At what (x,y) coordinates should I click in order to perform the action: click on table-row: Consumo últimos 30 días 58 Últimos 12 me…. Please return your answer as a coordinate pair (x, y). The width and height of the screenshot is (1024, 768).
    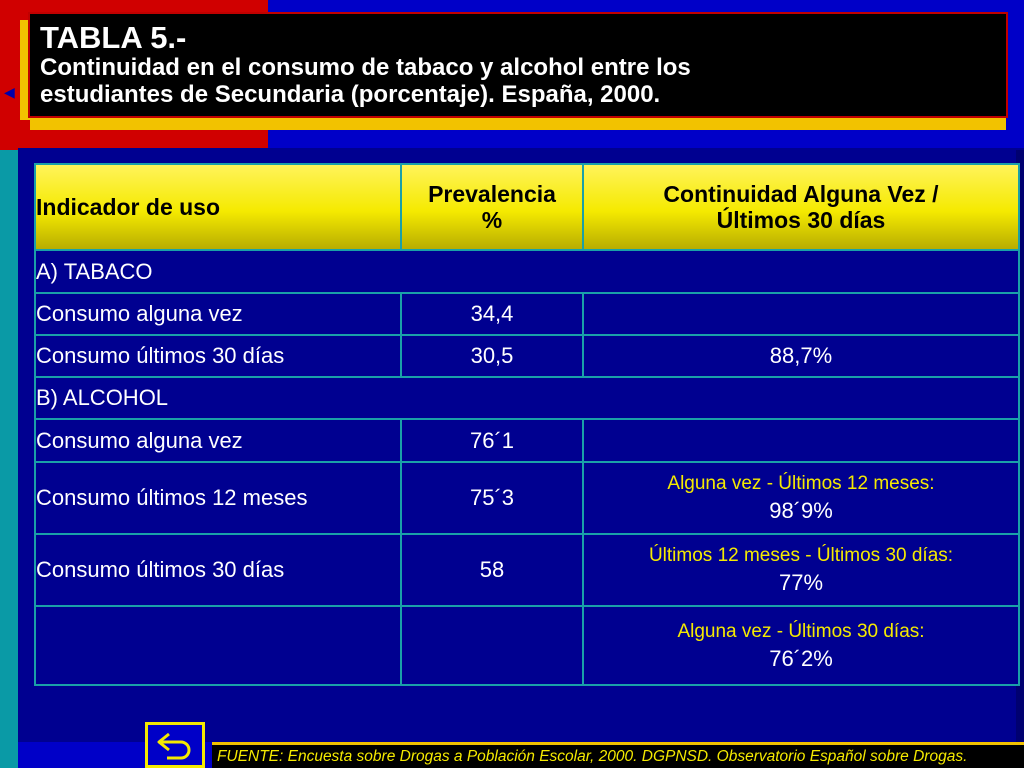
    Looking at the image, I should click on (527, 570).